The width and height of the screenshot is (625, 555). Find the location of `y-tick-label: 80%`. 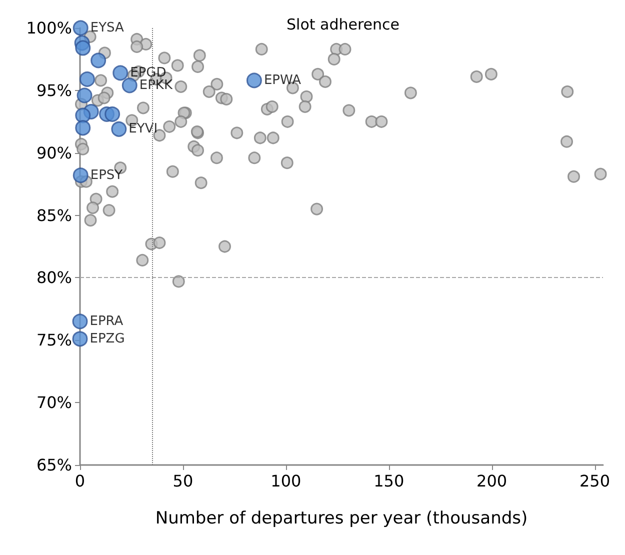

y-tick-label: 80% is located at coordinates (54, 278).